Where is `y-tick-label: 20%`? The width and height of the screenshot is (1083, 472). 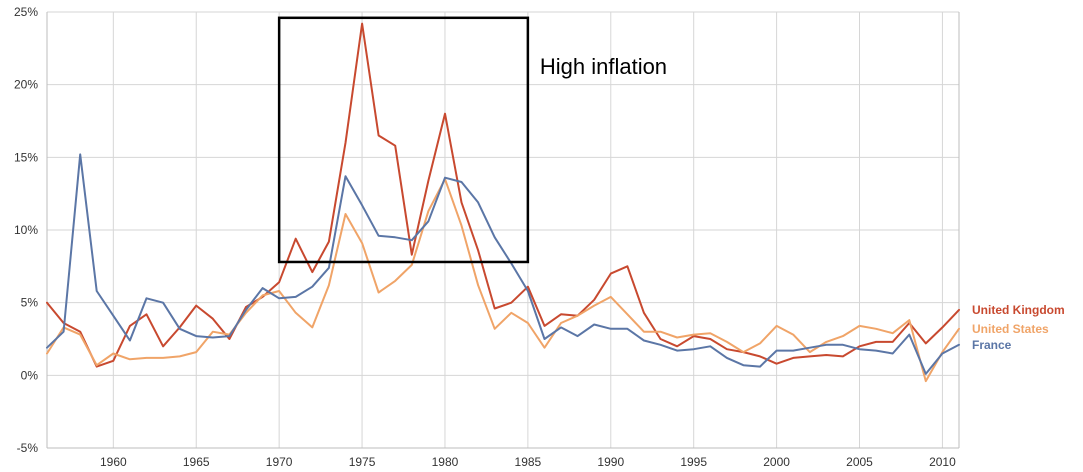 y-tick-label: 20% is located at coordinates (26, 85).